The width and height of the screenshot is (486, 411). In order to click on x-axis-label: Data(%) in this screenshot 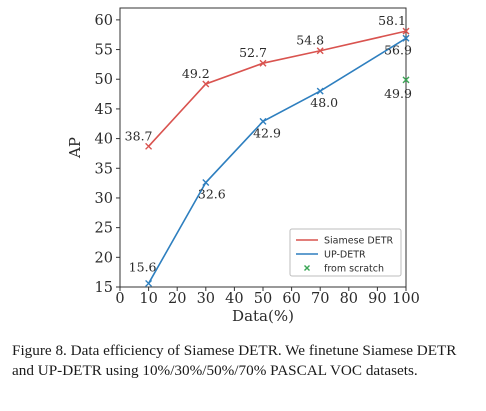, I will do `click(263, 316)`.